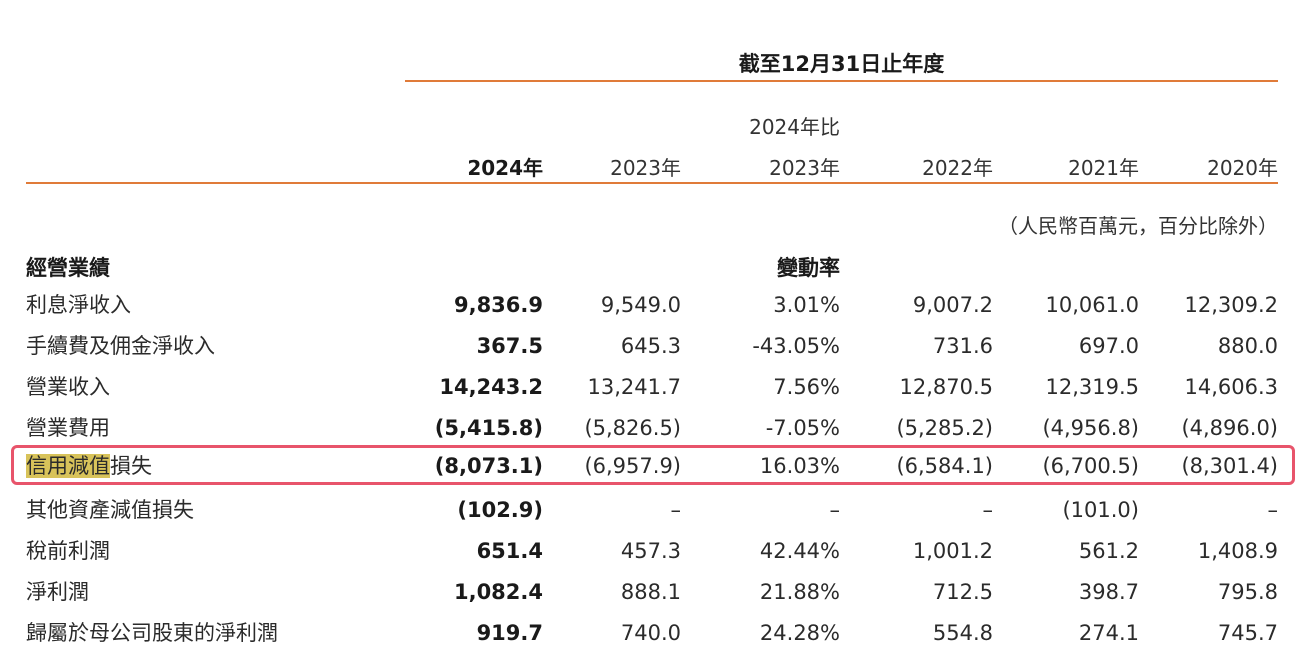 Image resolution: width=1311 pixels, height=656 pixels. I want to click on value-2023: –, so click(676, 510).